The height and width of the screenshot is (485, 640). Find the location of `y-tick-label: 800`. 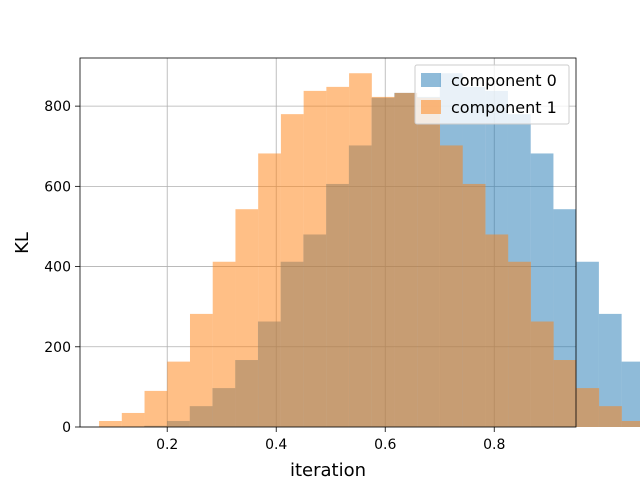

y-tick-label: 800 is located at coordinates (57, 107).